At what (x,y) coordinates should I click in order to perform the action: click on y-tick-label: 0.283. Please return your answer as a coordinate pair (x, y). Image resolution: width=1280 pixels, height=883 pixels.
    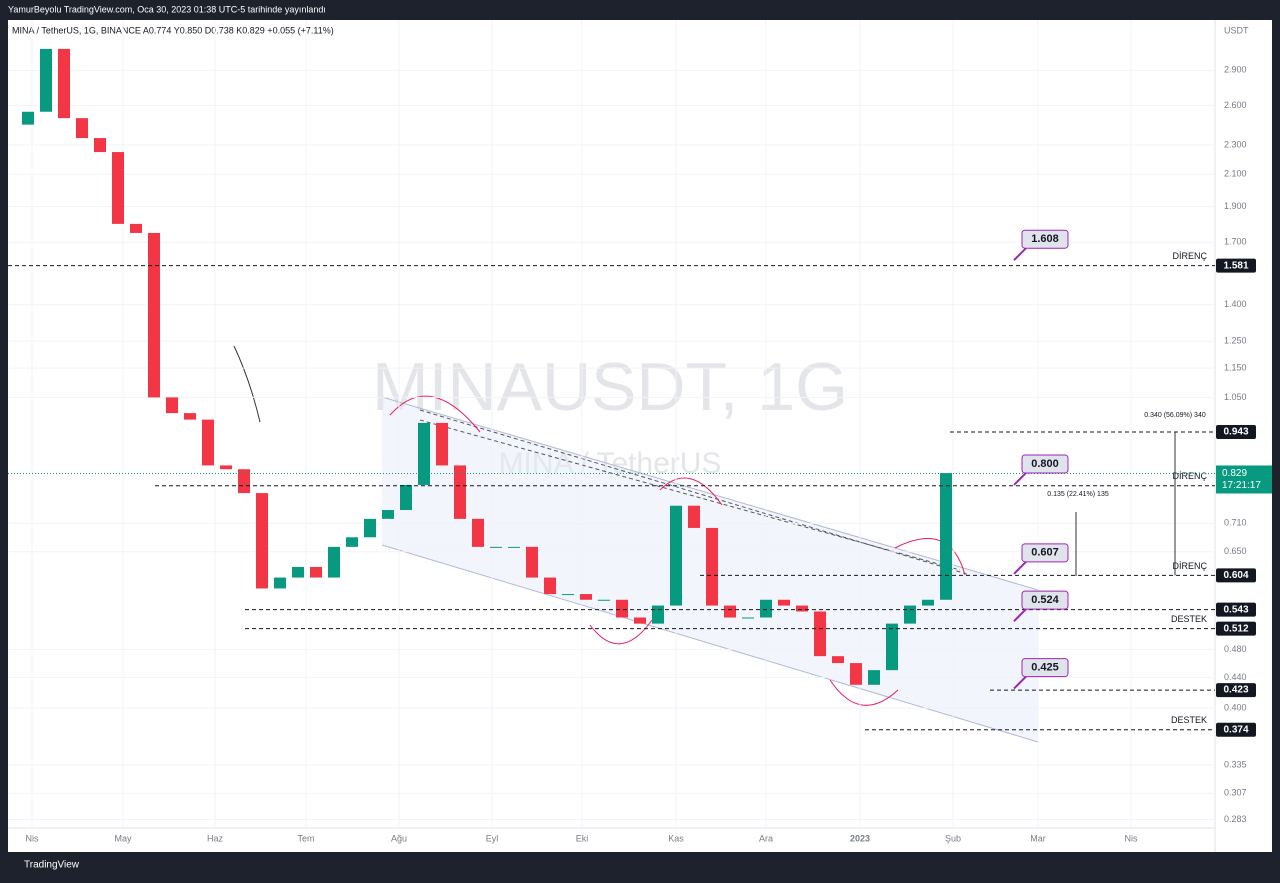
    Looking at the image, I should click on (1235, 819).